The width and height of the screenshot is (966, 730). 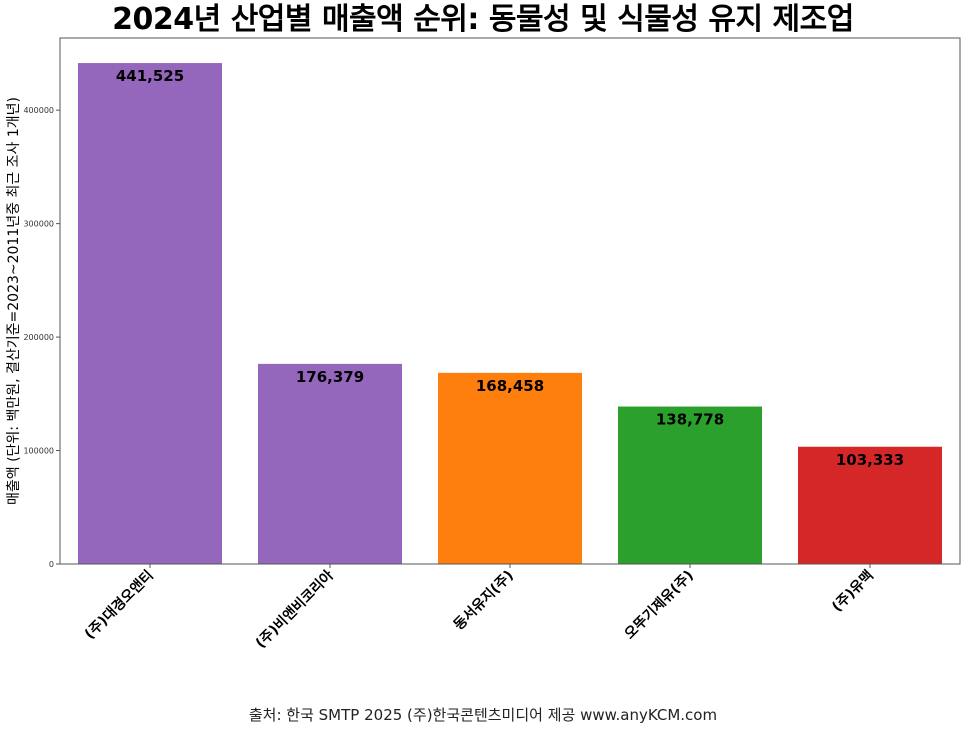 I want to click on chart-title: 2024년 산업별 매출액 순위: 동물성 및 식물성 유지 제조업, so click(x=483, y=19).